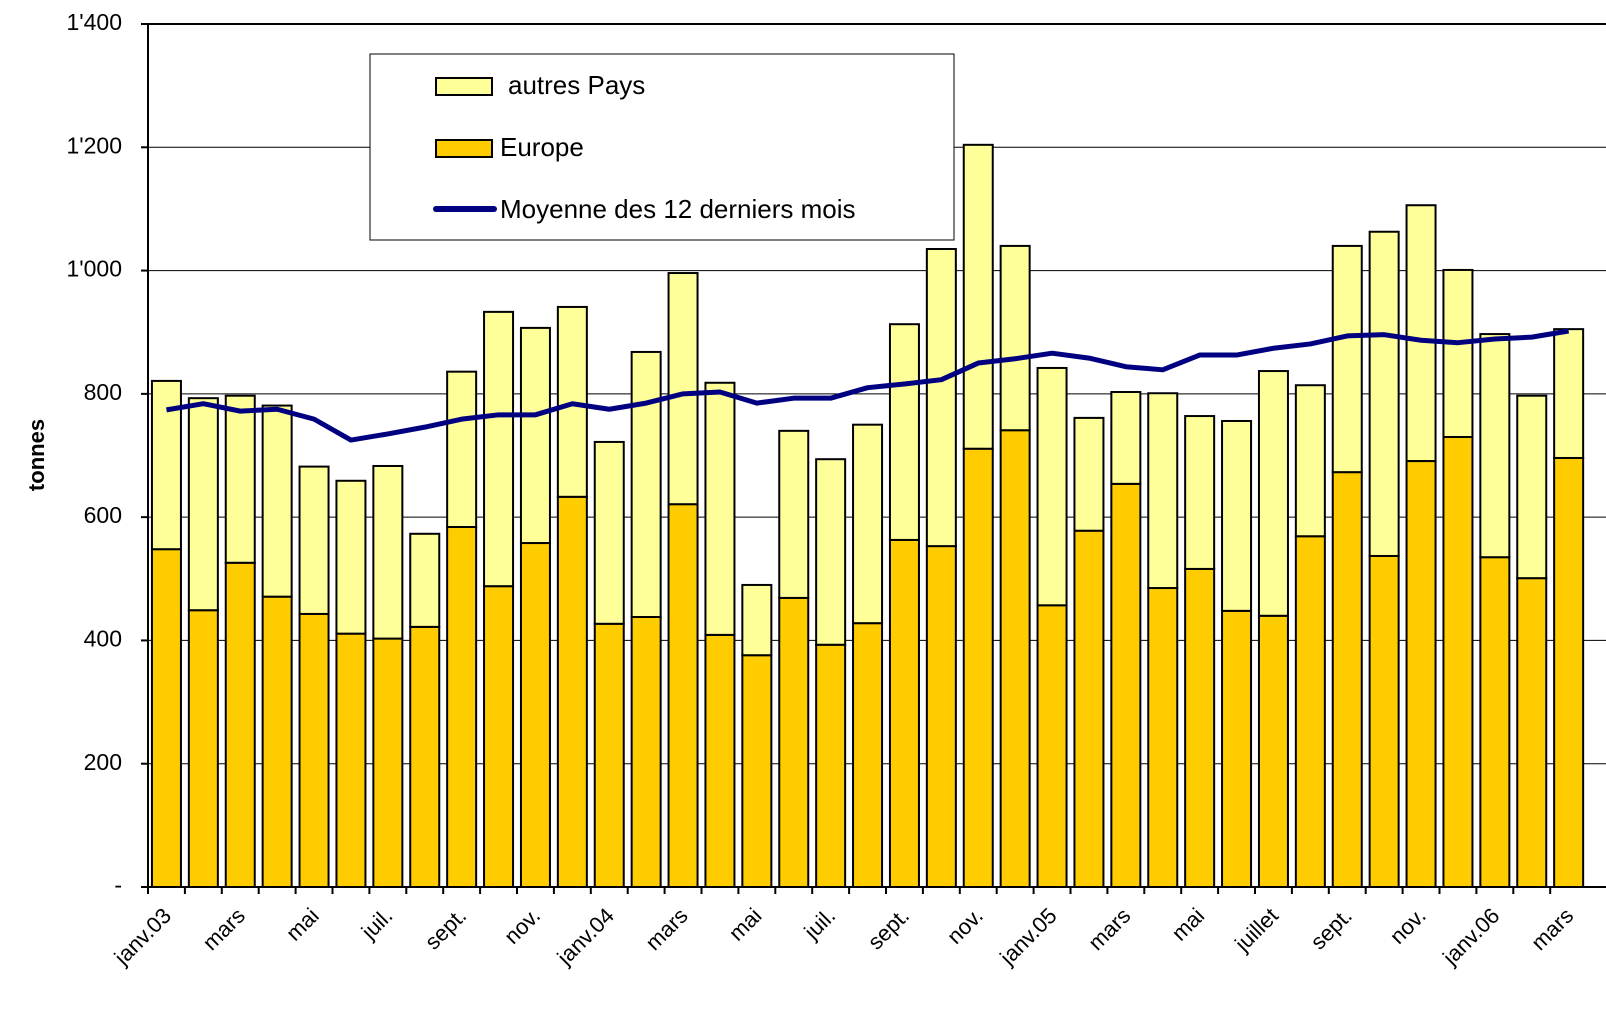  I want to click on y-tick-label: -, so click(118, 885).